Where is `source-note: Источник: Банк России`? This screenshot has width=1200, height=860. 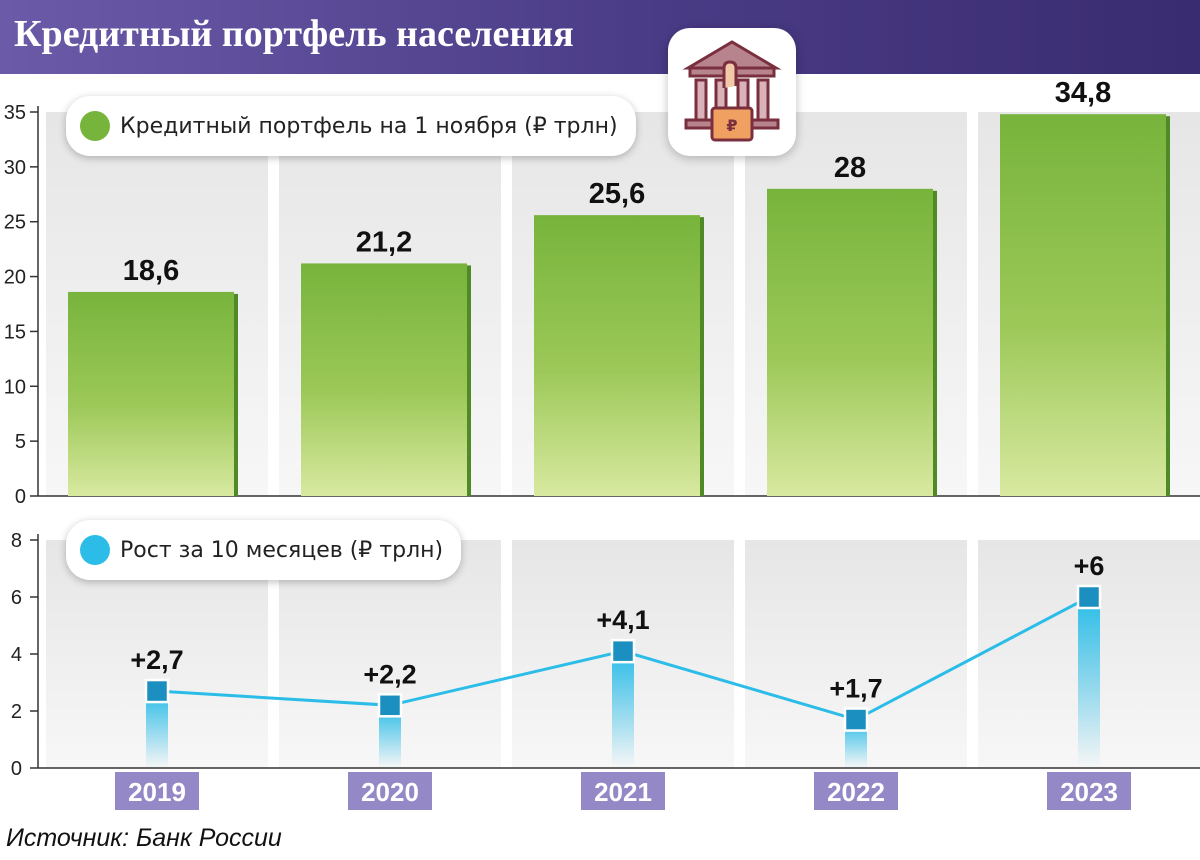 source-note: Источник: Банк России is located at coordinates (144, 838).